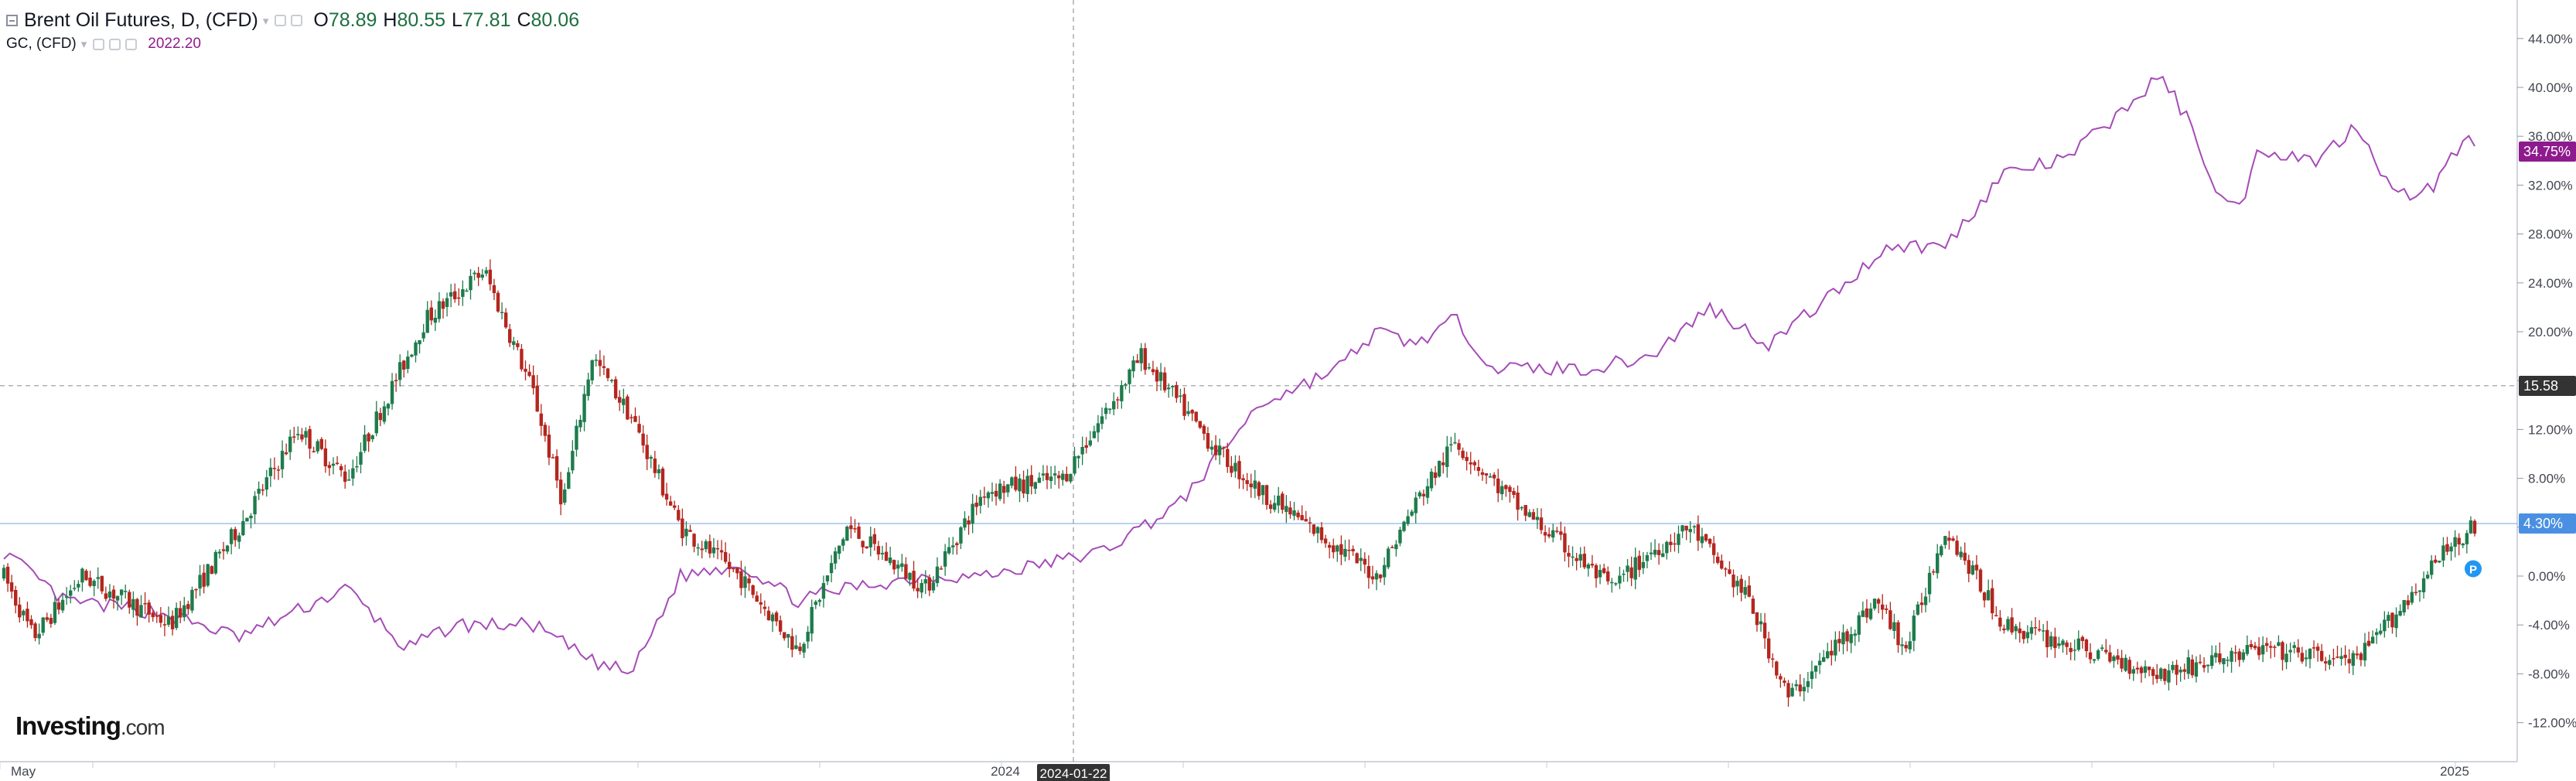 This screenshot has width=2576, height=781. I want to click on settings-compare-icon, so click(115, 44).